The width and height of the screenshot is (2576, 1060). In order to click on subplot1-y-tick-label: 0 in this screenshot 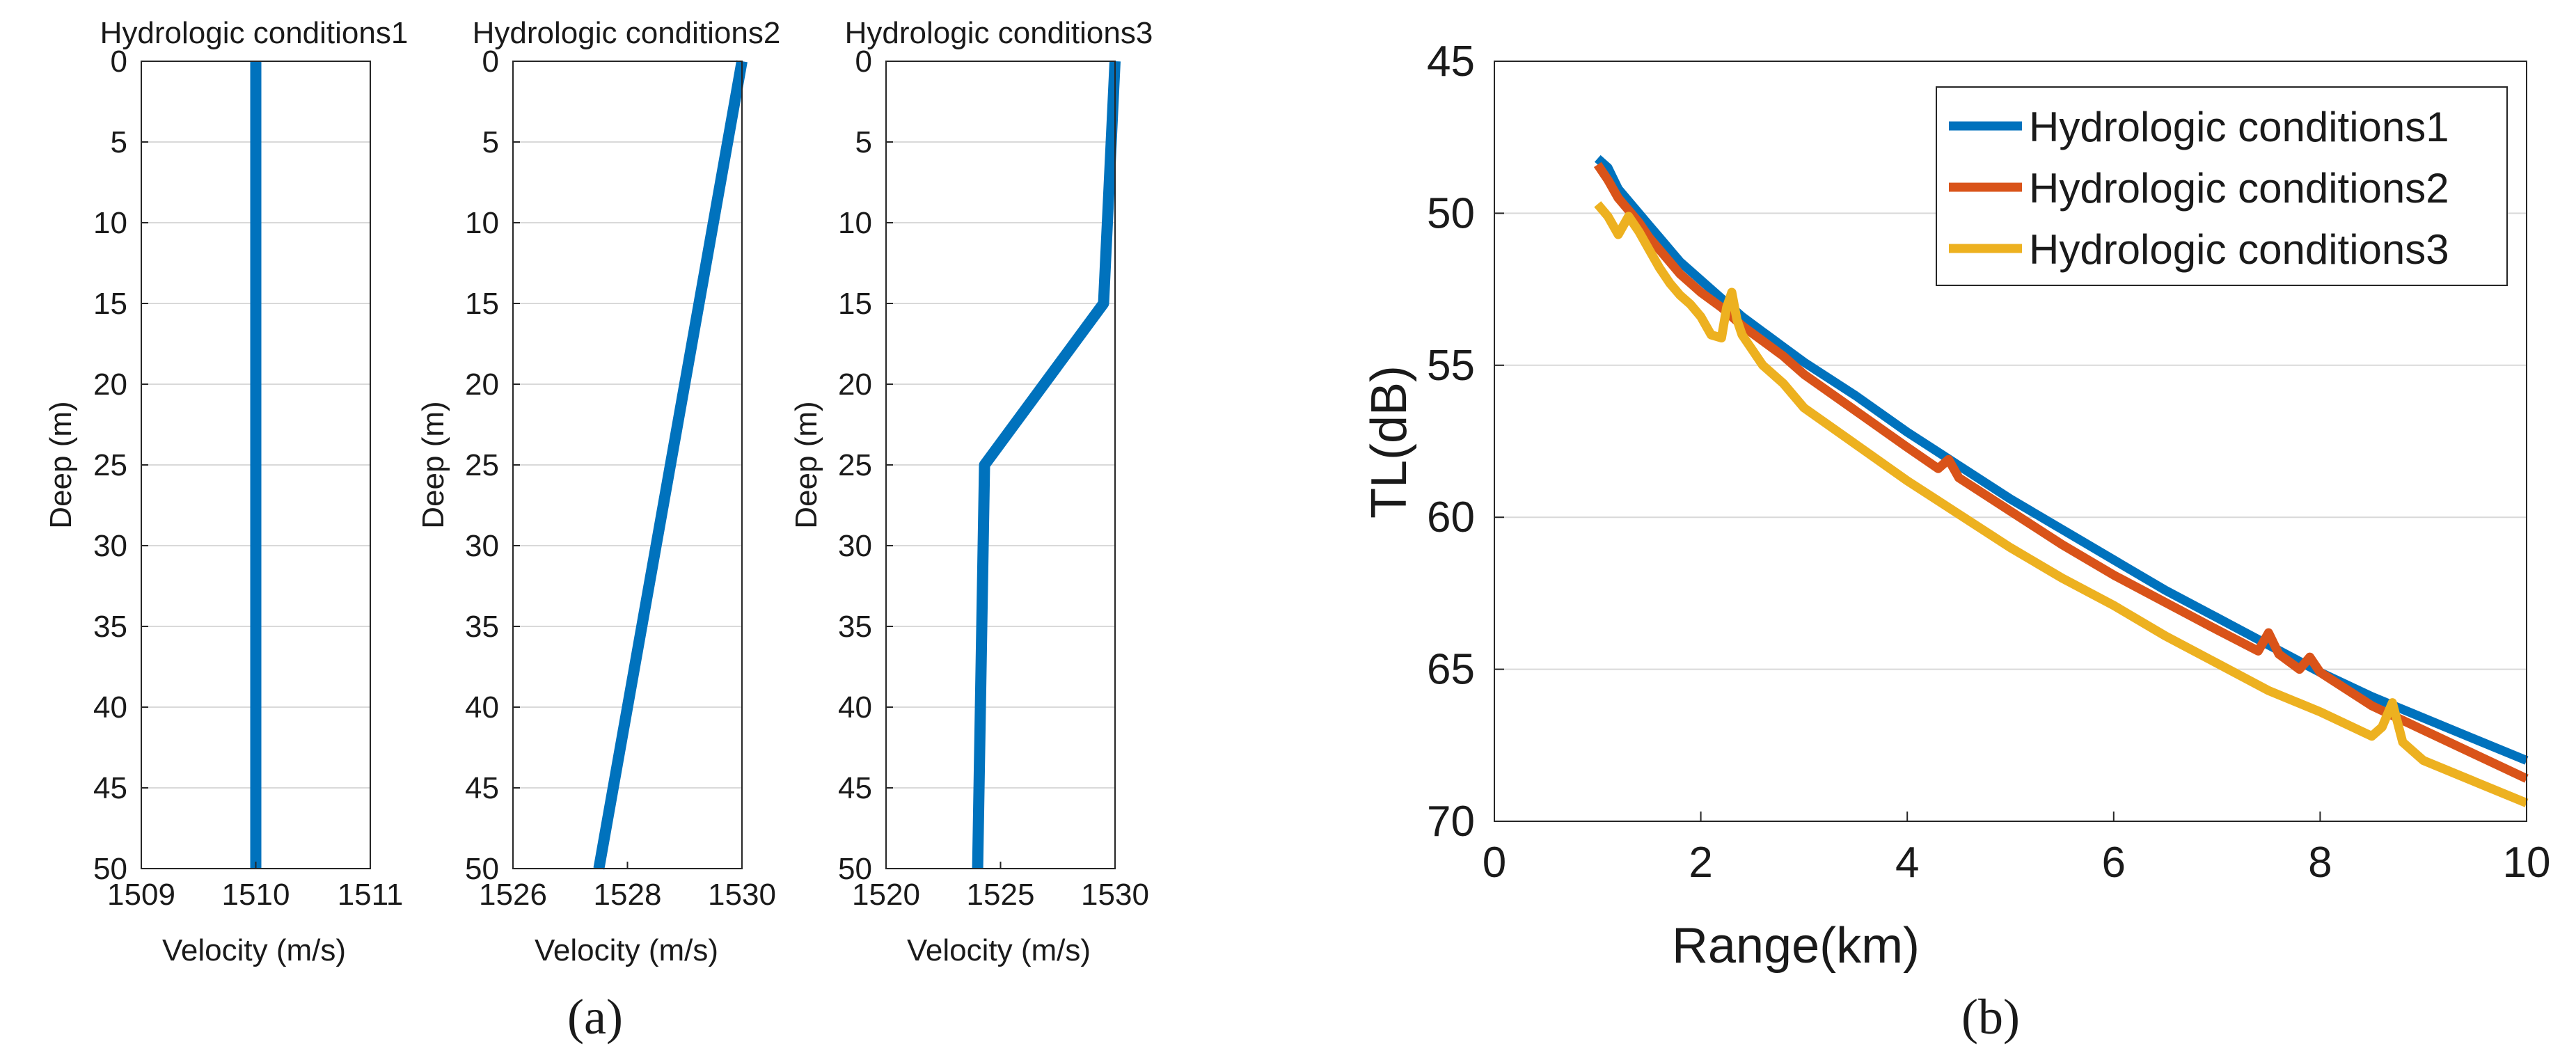, I will do `click(119, 62)`.